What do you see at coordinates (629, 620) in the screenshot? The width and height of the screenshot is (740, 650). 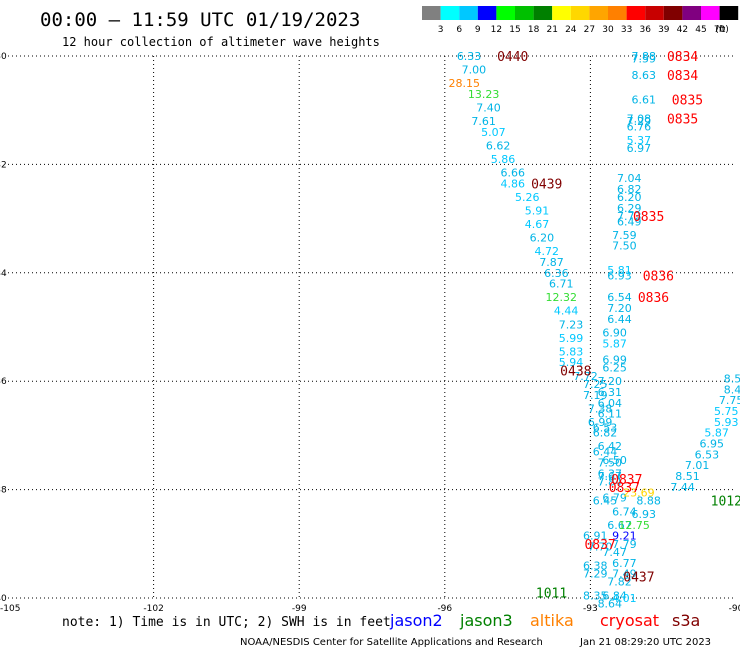 I see `legend-entry-cryosat: cryosat` at bounding box center [629, 620].